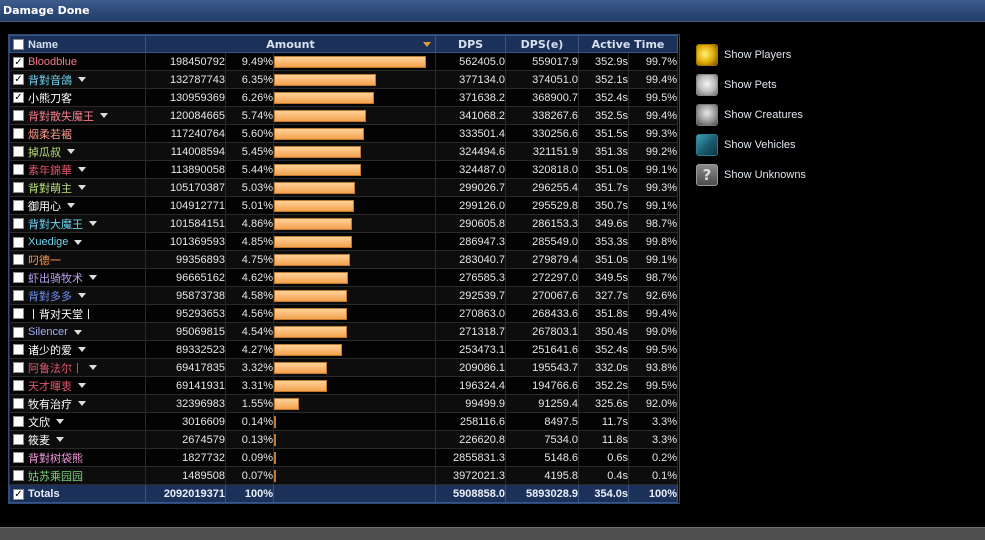 Image resolution: width=985 pixels, height=540 pixels. I want to click on table-row: 文欣 3016609 0.14% 258116.6 8497.5 11.7s 3.3%, so click(344, 421).